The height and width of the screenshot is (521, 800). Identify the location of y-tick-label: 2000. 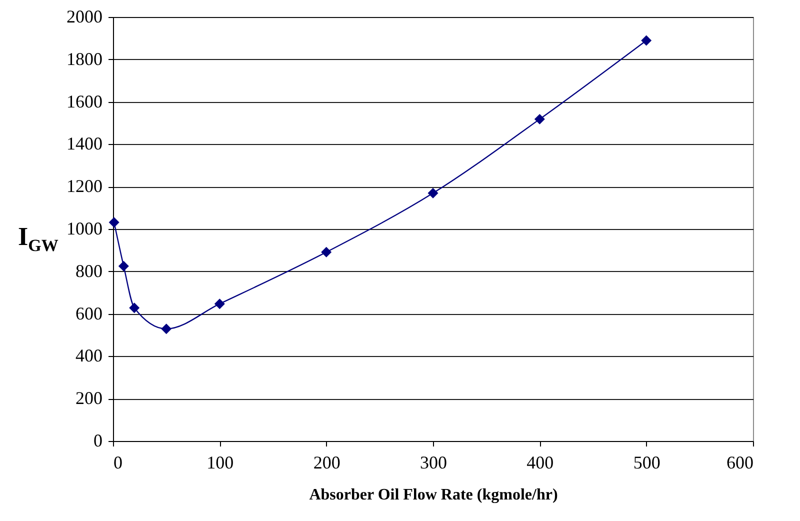
(84, 16).